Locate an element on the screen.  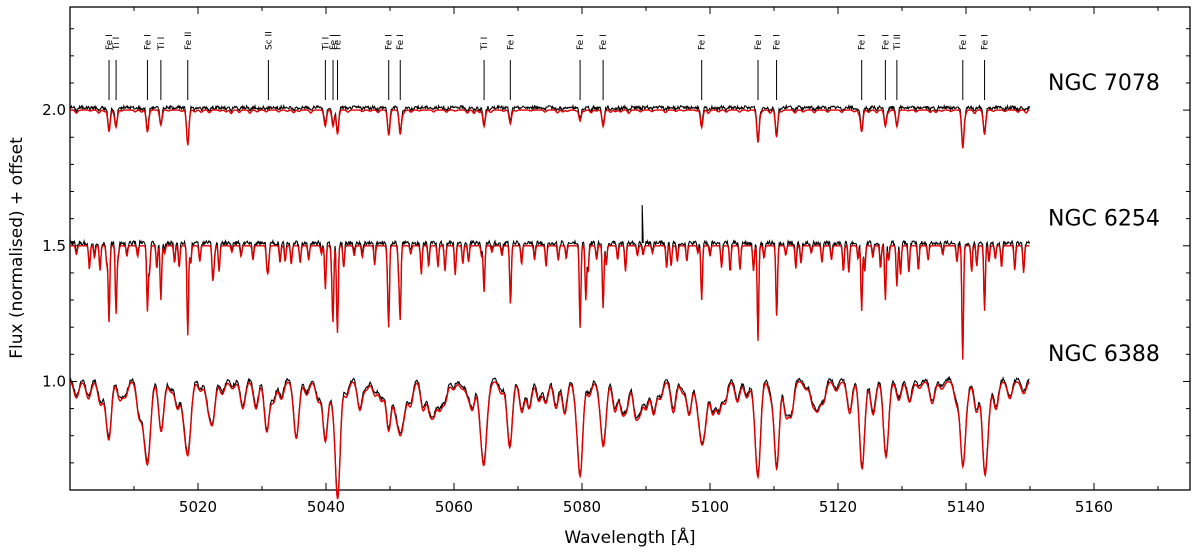
x-tick-label: 5080 is located at coordinates (582, 507).